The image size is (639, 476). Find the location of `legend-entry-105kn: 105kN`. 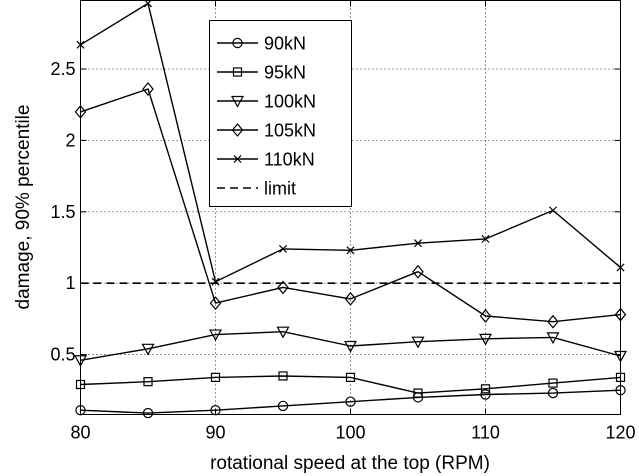

legend-entry-105kn: 105kN is located at coordinates (266, 131).